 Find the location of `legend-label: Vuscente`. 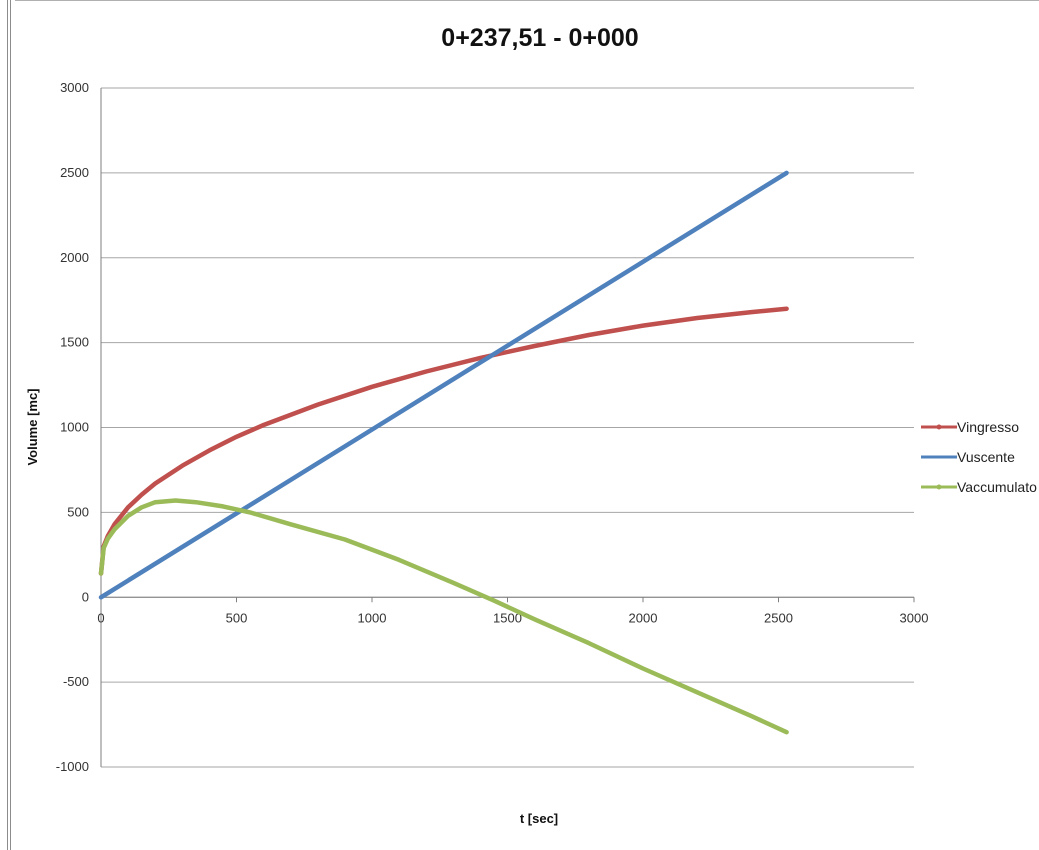

legend-label: Vuscente is located at coordinates (986, 457).